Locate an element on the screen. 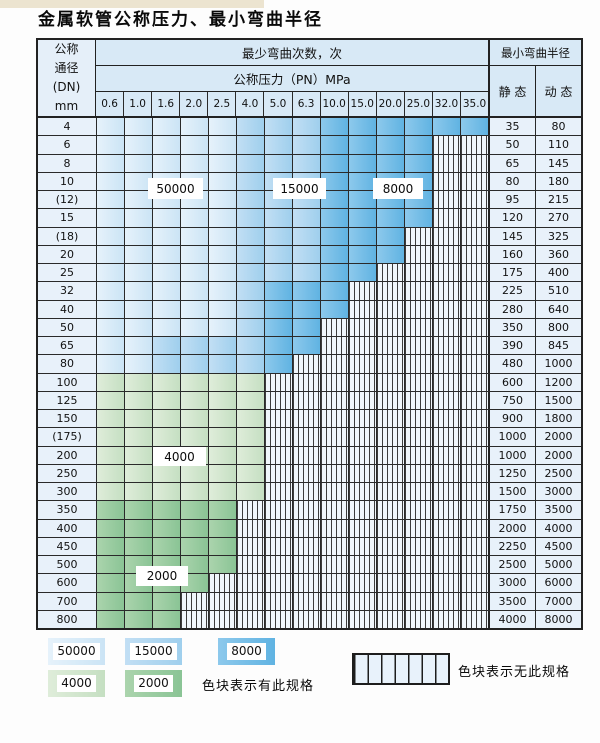 Image resolution: width=600 pixels, height=743 pixels. static-radius-cell: 3500 is located at coordinates (511, 601).